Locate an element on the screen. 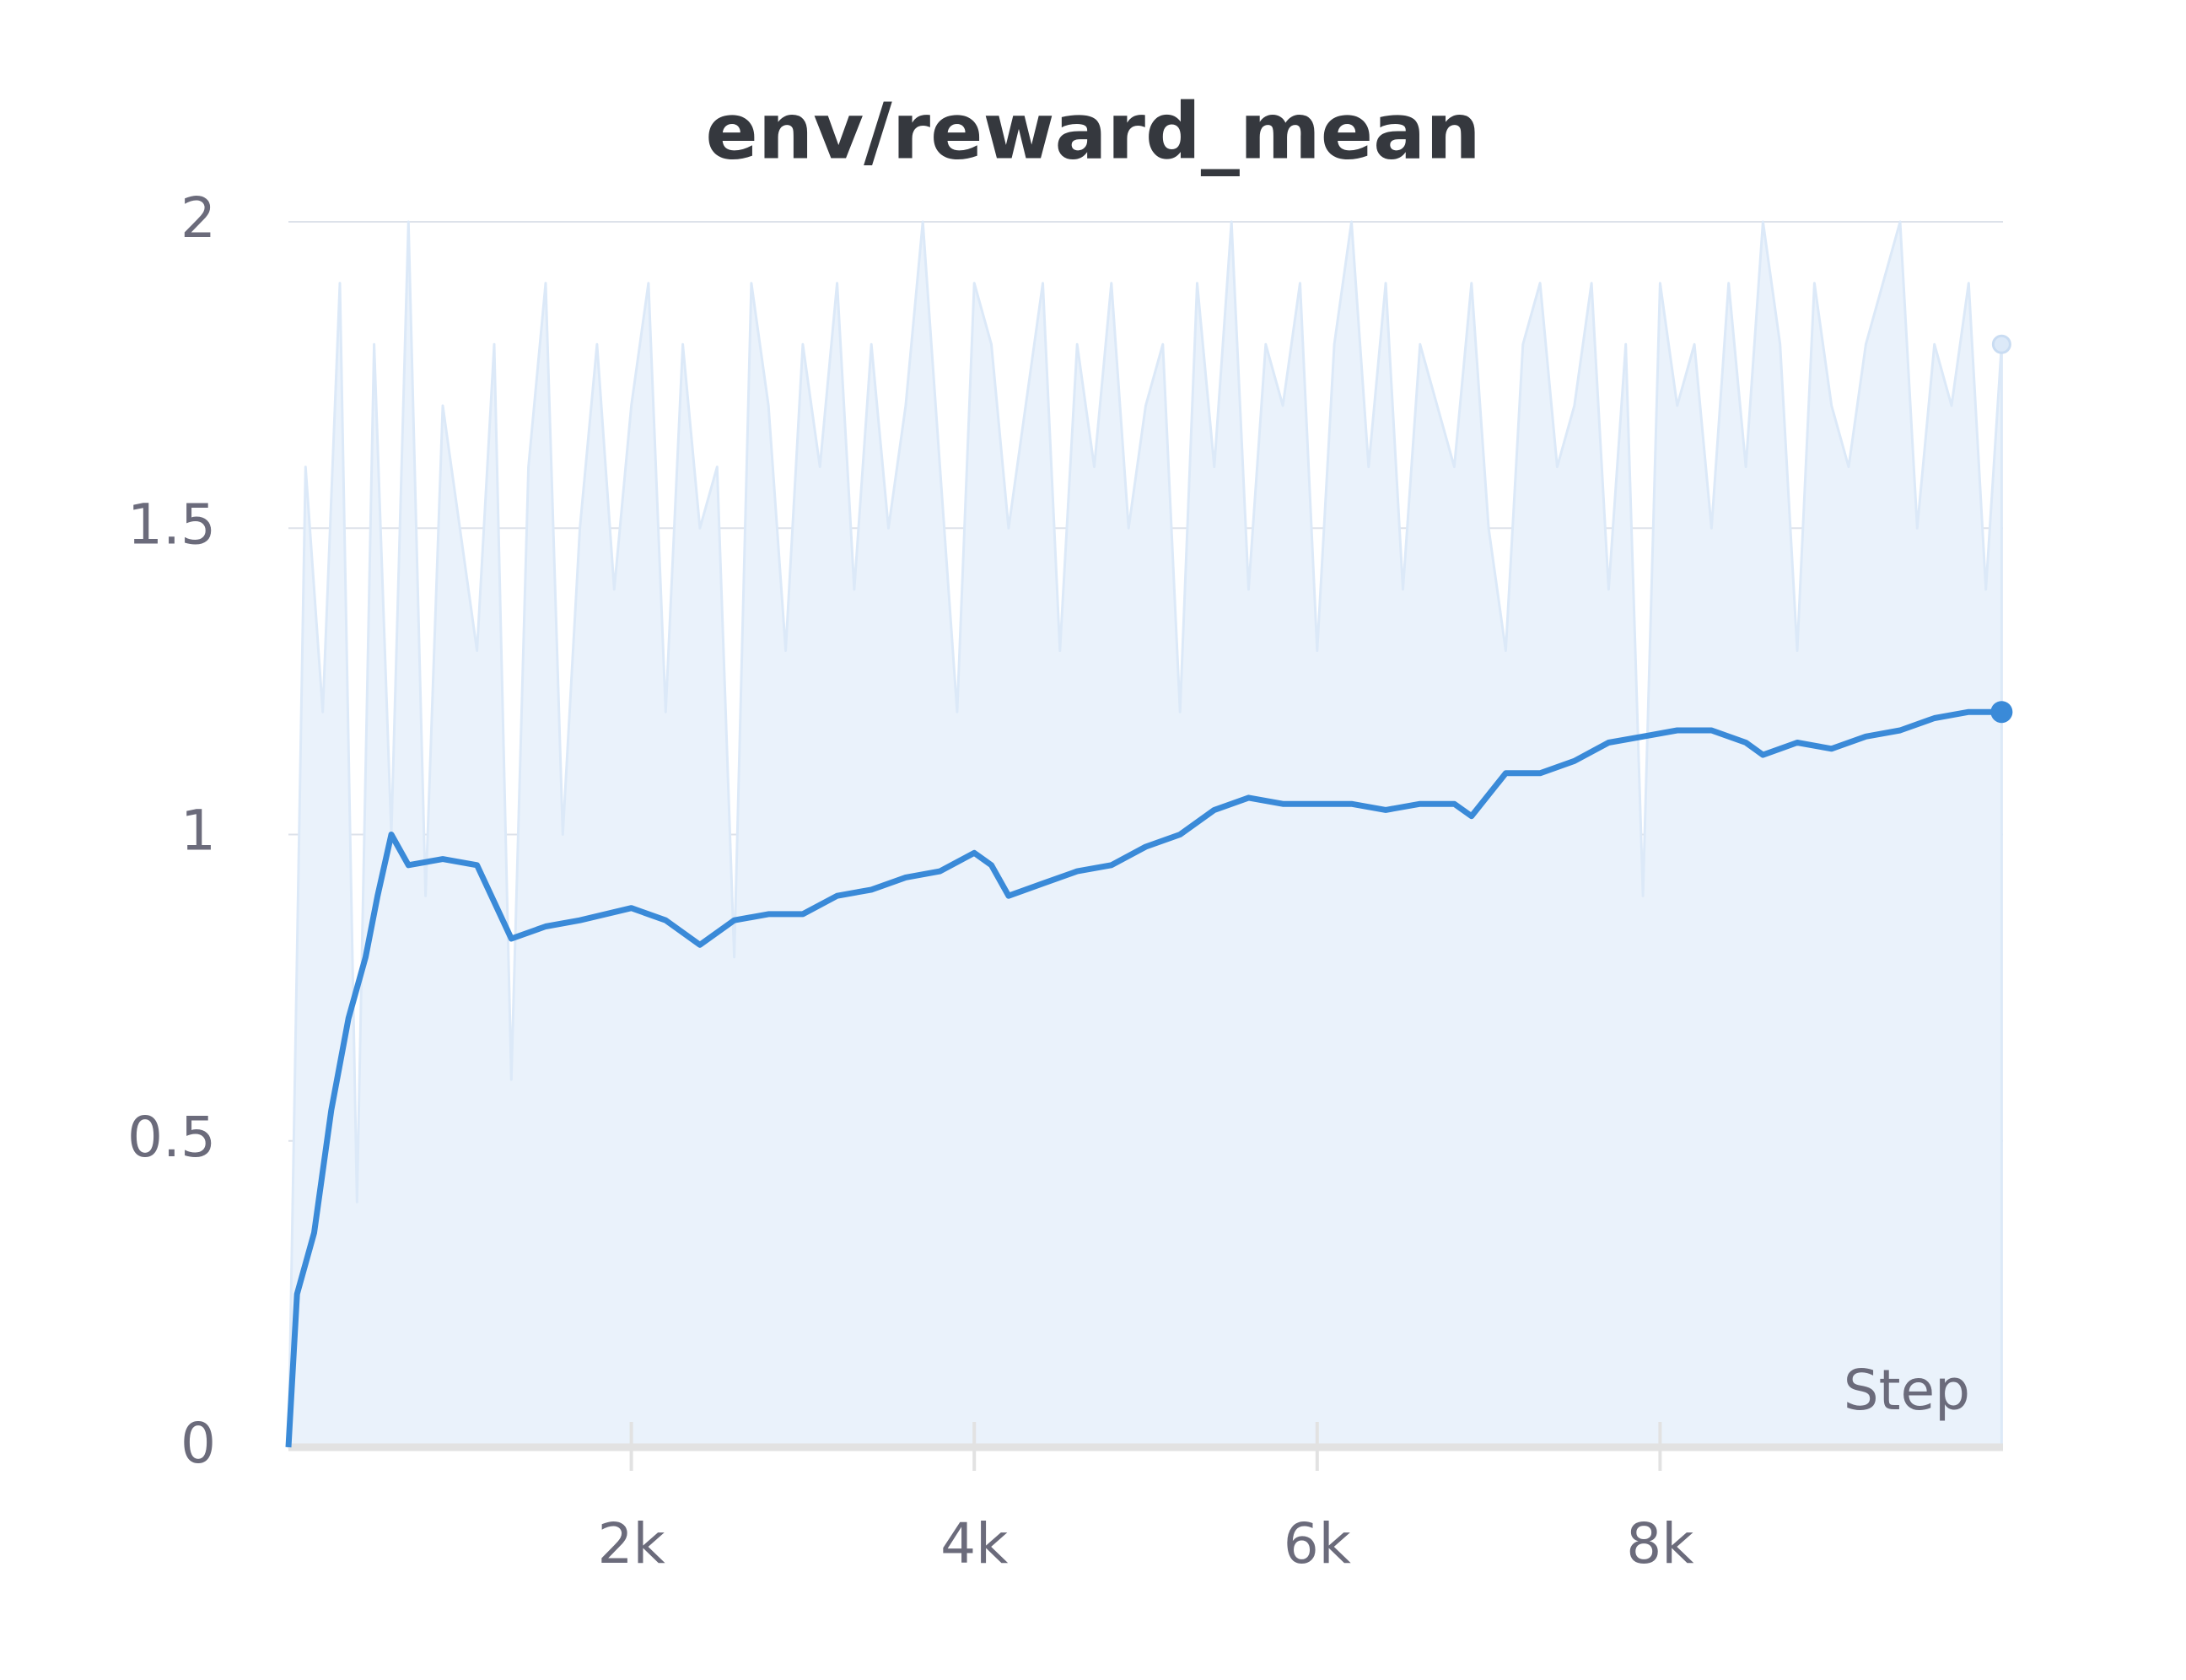  x-tick-label: 8k is located at coordinates (1660, 1544).